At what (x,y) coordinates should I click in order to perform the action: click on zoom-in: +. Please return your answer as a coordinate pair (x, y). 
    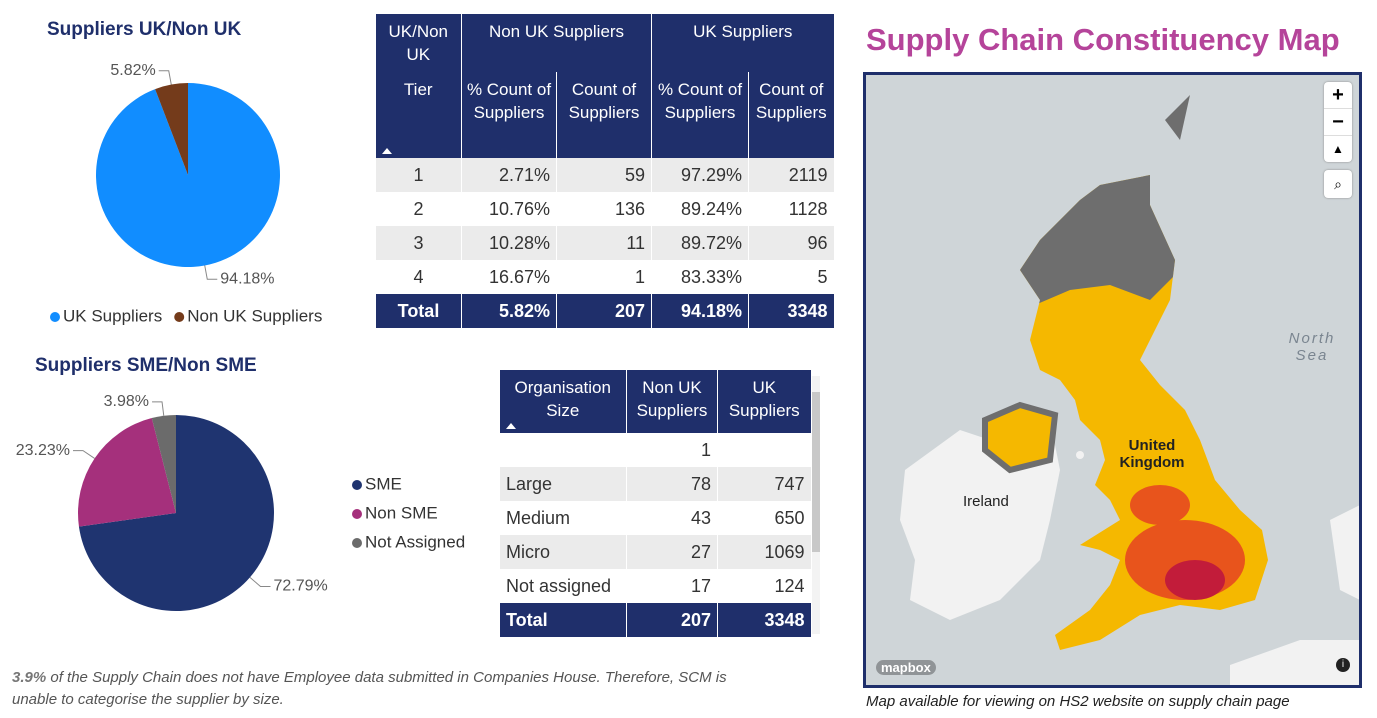
    Looking at the image, I should click on (1338, 95).